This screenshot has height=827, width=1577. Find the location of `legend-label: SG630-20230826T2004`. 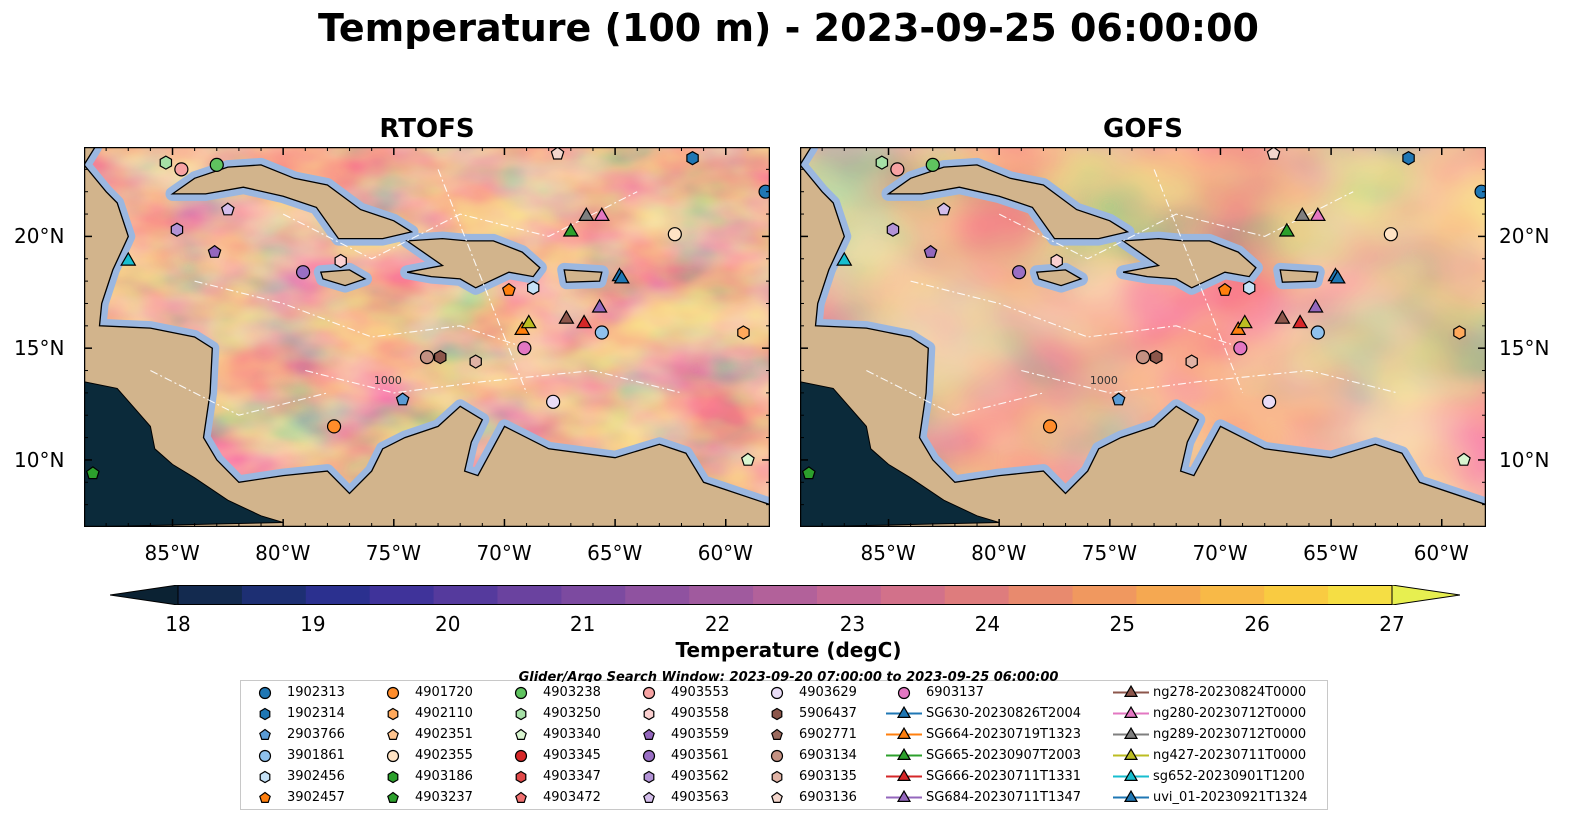

legend-label: SG630-20230826T2004 is located at coordinates (1004, 713).